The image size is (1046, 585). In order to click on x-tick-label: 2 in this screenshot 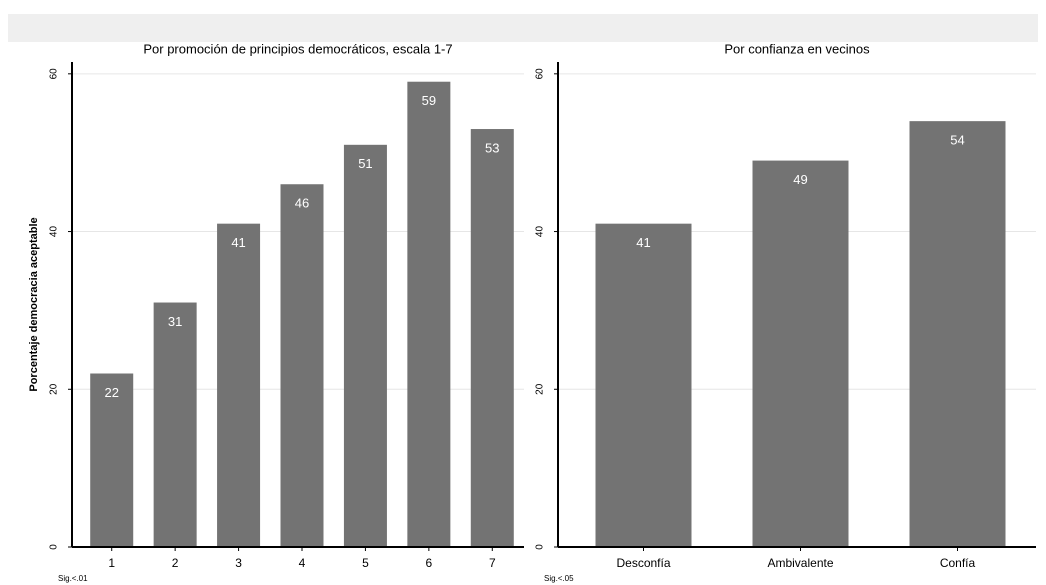, I will do `click(175, 563)`.